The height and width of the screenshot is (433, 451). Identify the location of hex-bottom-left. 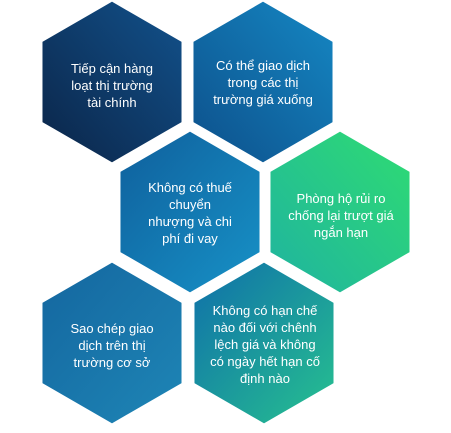
(112, 343).